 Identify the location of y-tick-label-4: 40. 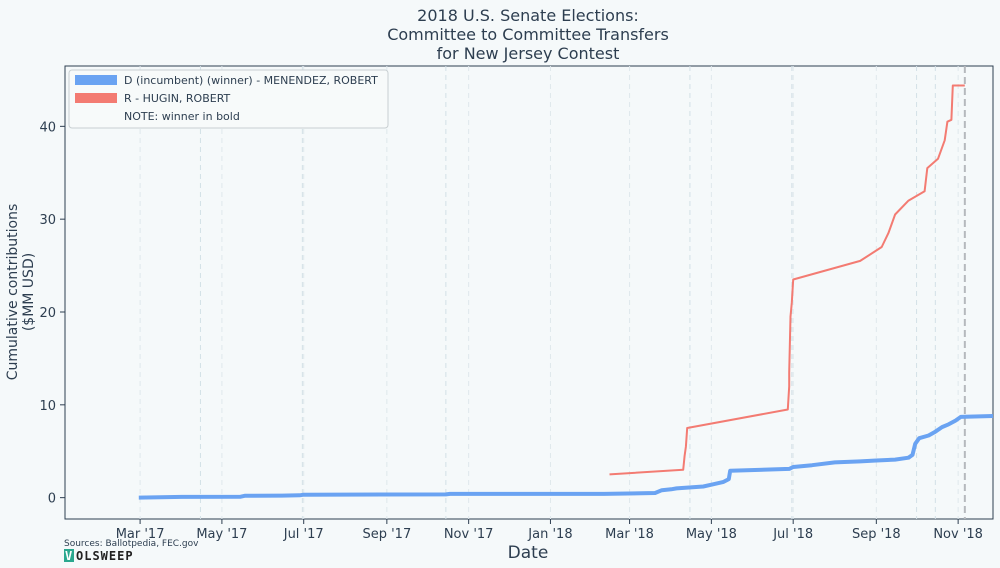
(47, 127).